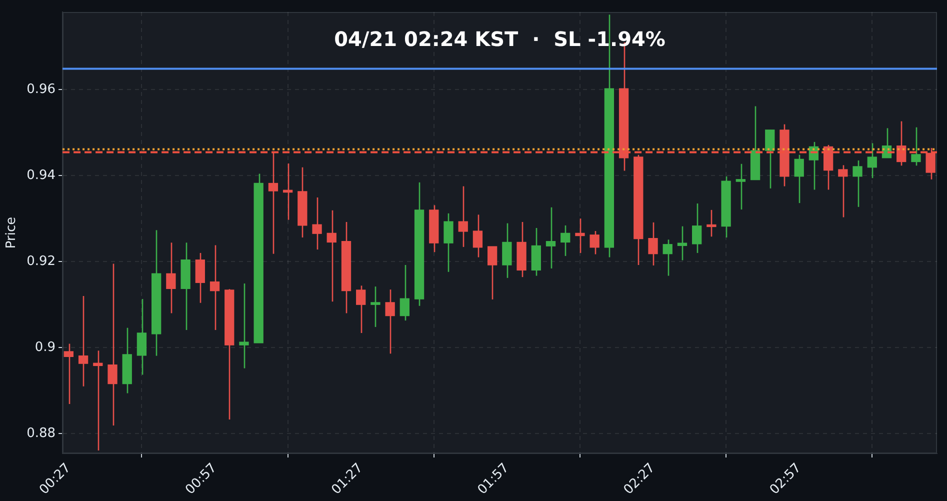 The image size is (947, 501). Describe the element at coordinates (12, 232) in the screenshot. I see `y-axis-title: Price` at that location.